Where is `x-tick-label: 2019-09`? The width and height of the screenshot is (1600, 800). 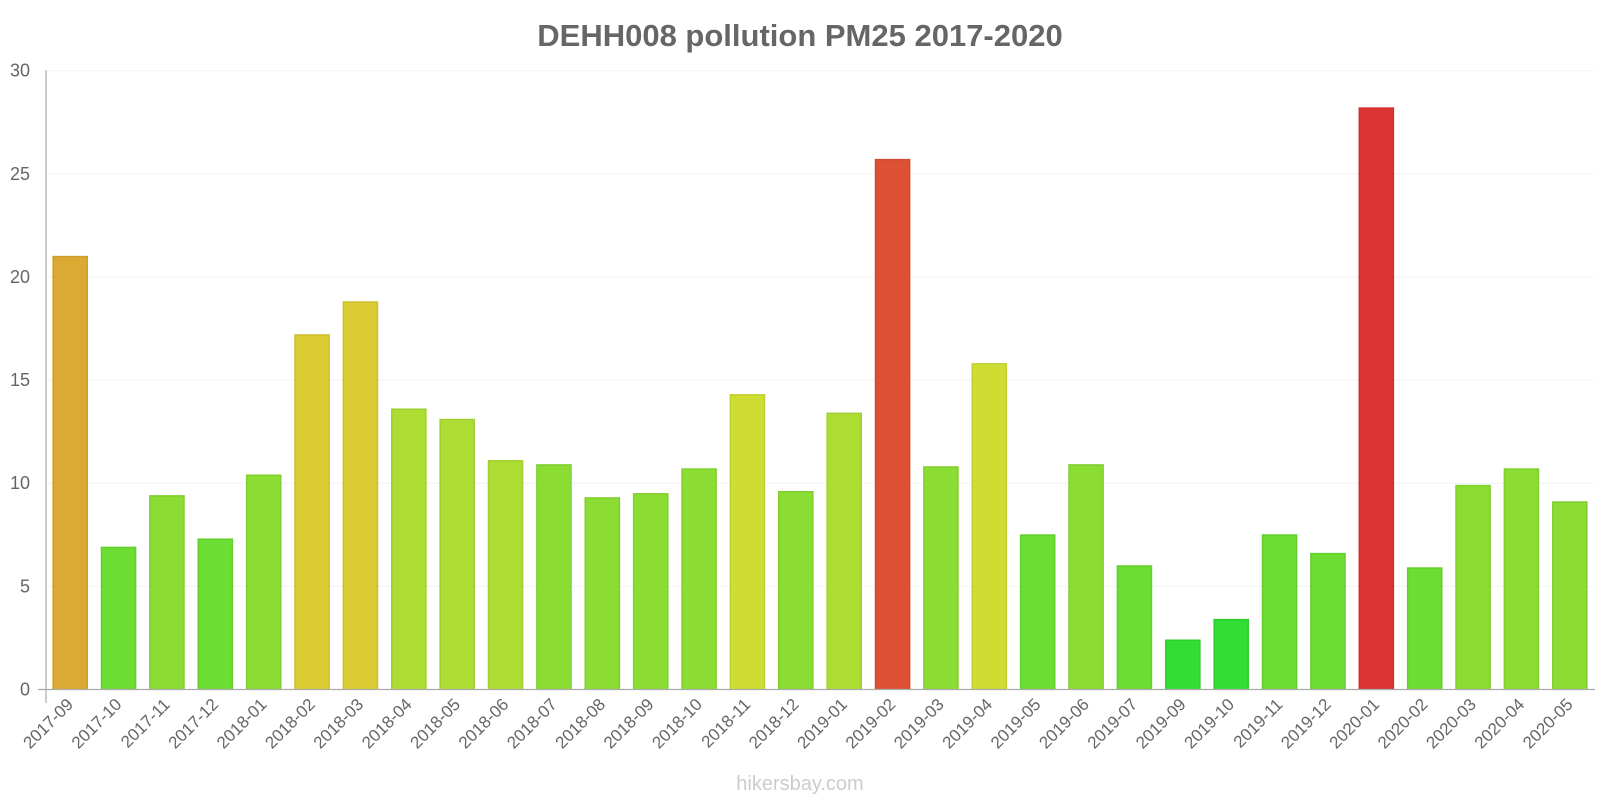 x-tick-label: 2019-09 is located at coordinates (1161, 724).